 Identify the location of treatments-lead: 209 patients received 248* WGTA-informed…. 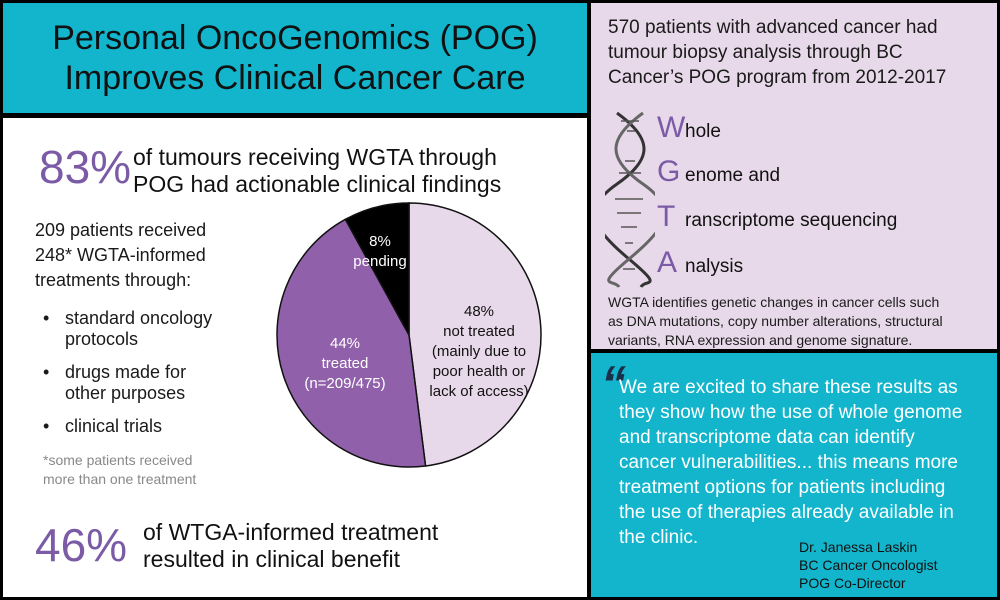
(120, 255).